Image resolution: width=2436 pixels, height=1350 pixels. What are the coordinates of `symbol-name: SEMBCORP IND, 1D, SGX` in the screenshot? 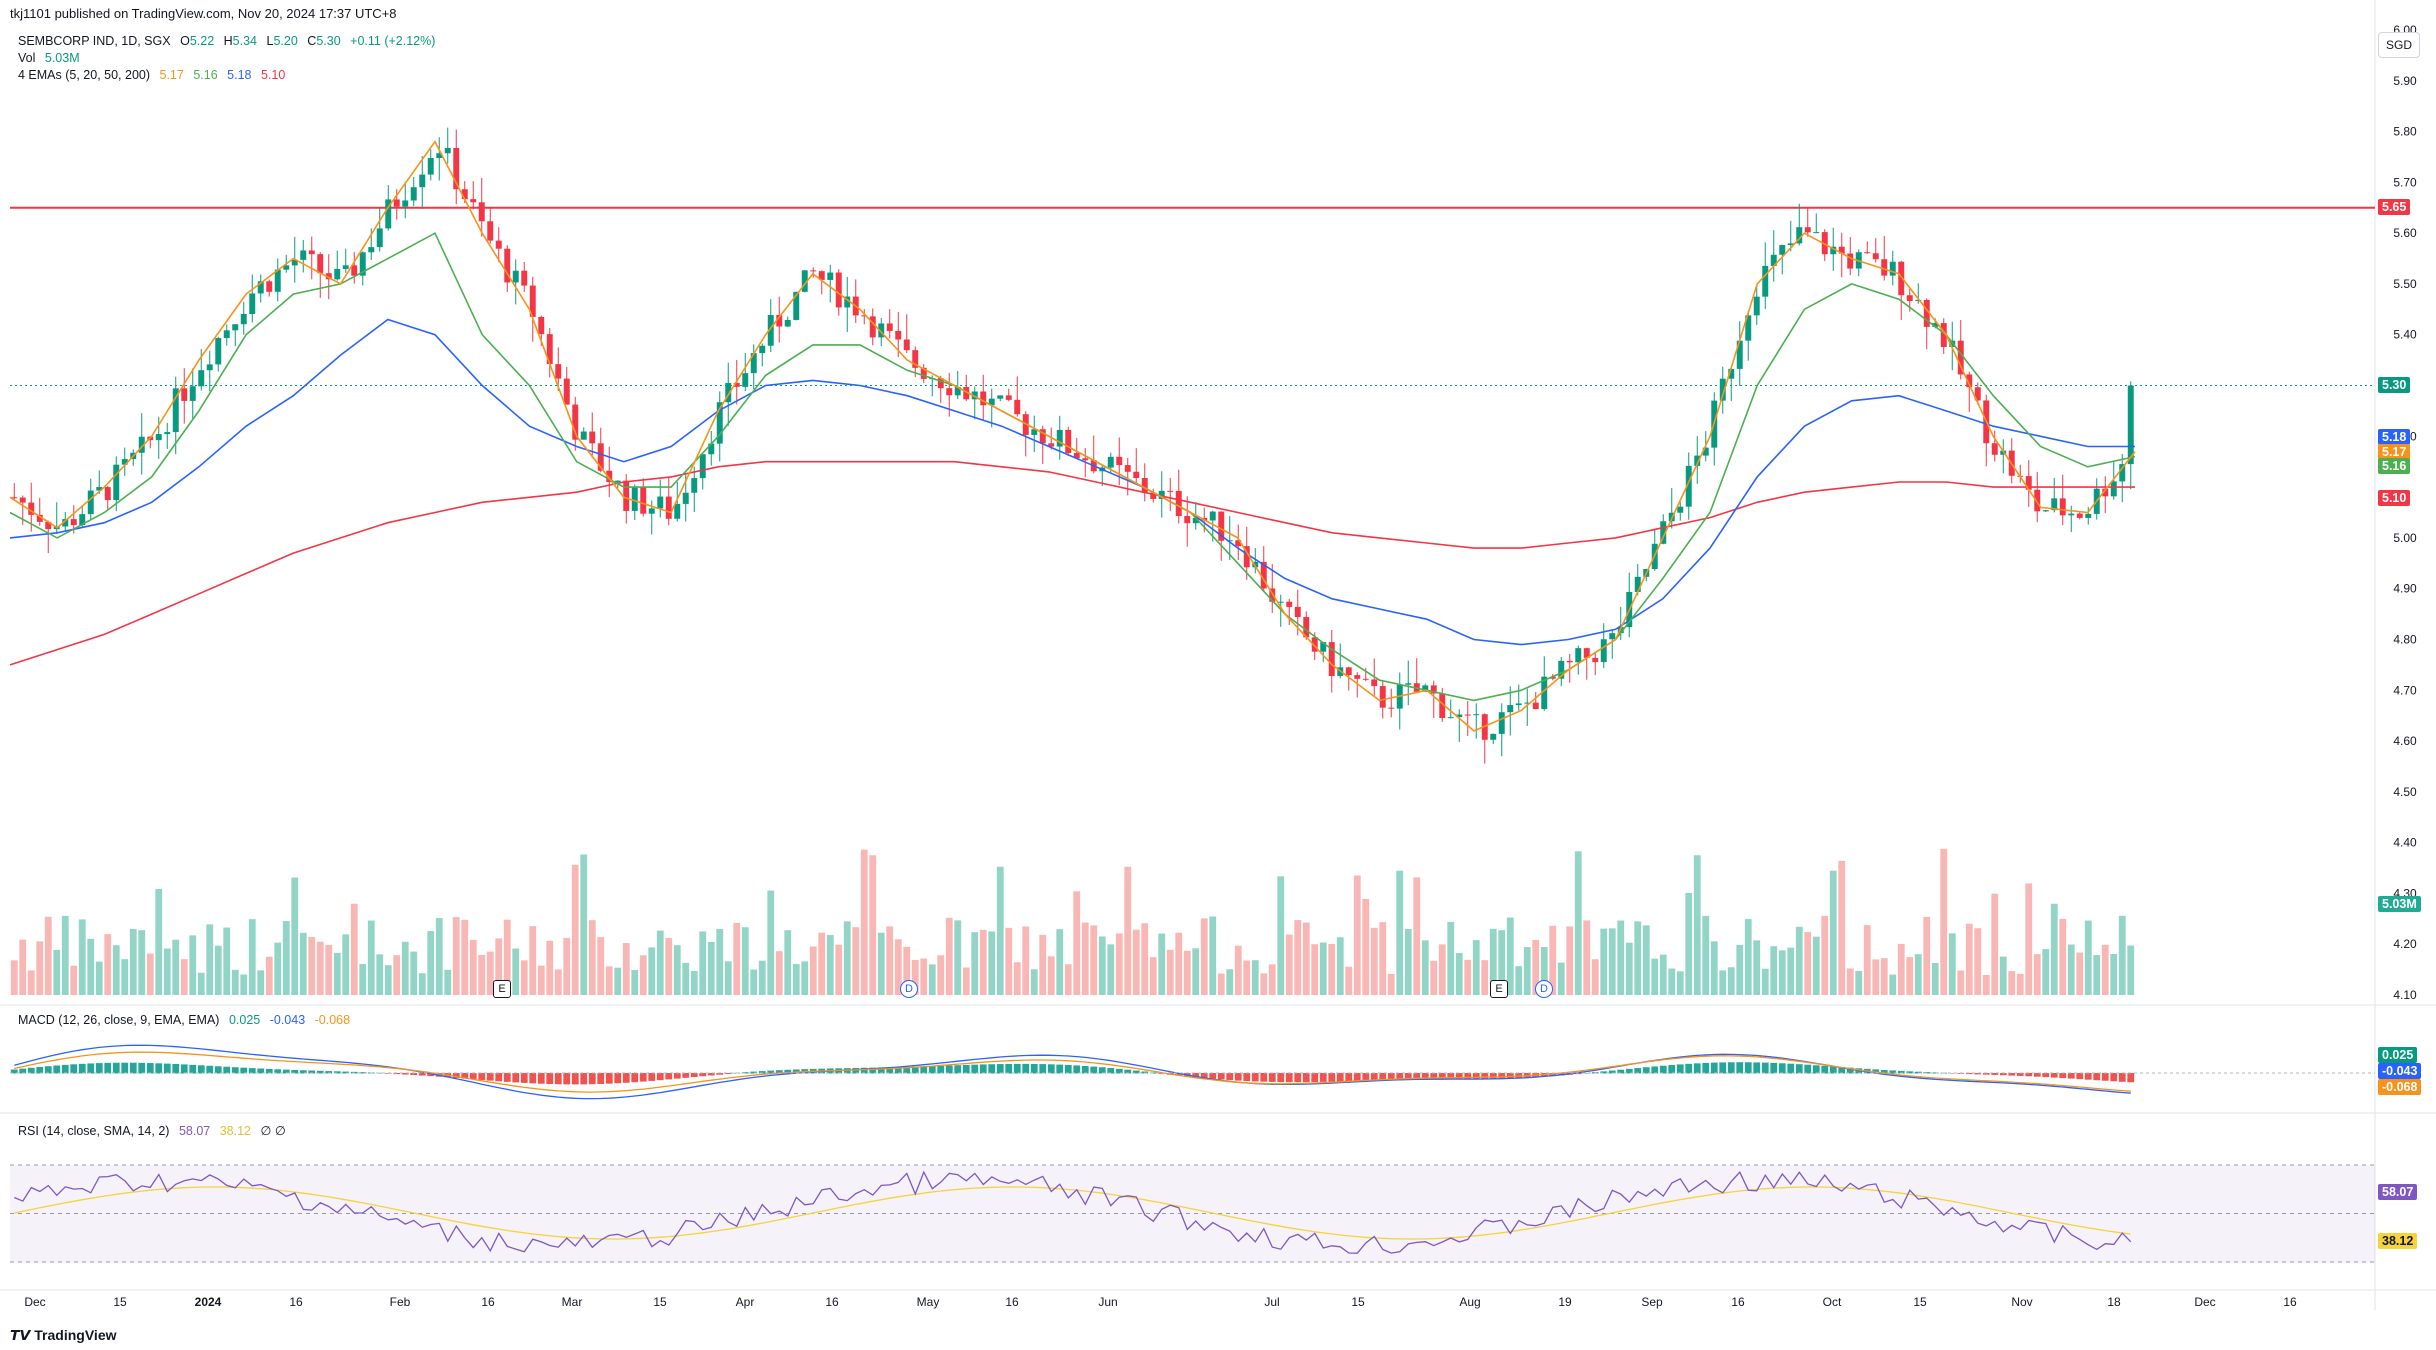 It's located at (94, 41).